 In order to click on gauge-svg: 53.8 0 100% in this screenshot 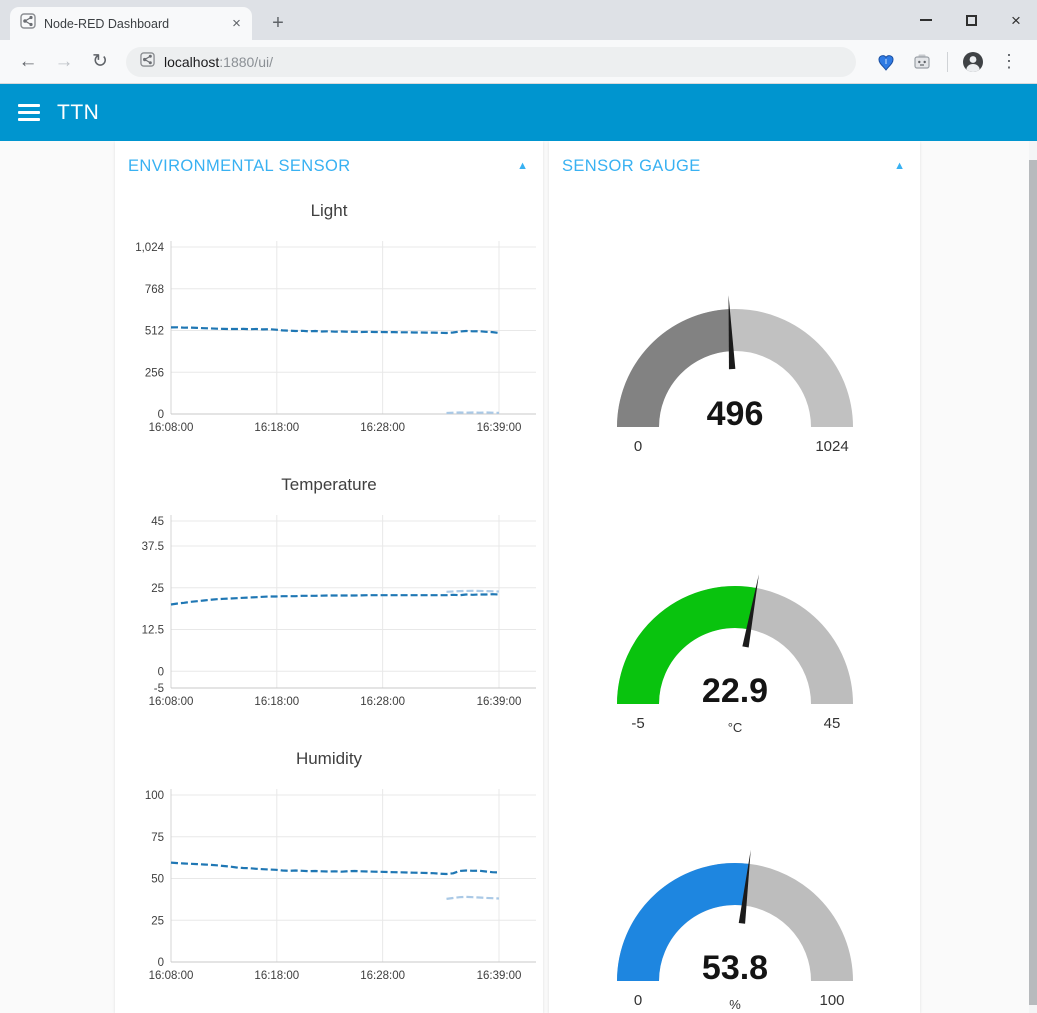, I will do `click(734, 930)`.